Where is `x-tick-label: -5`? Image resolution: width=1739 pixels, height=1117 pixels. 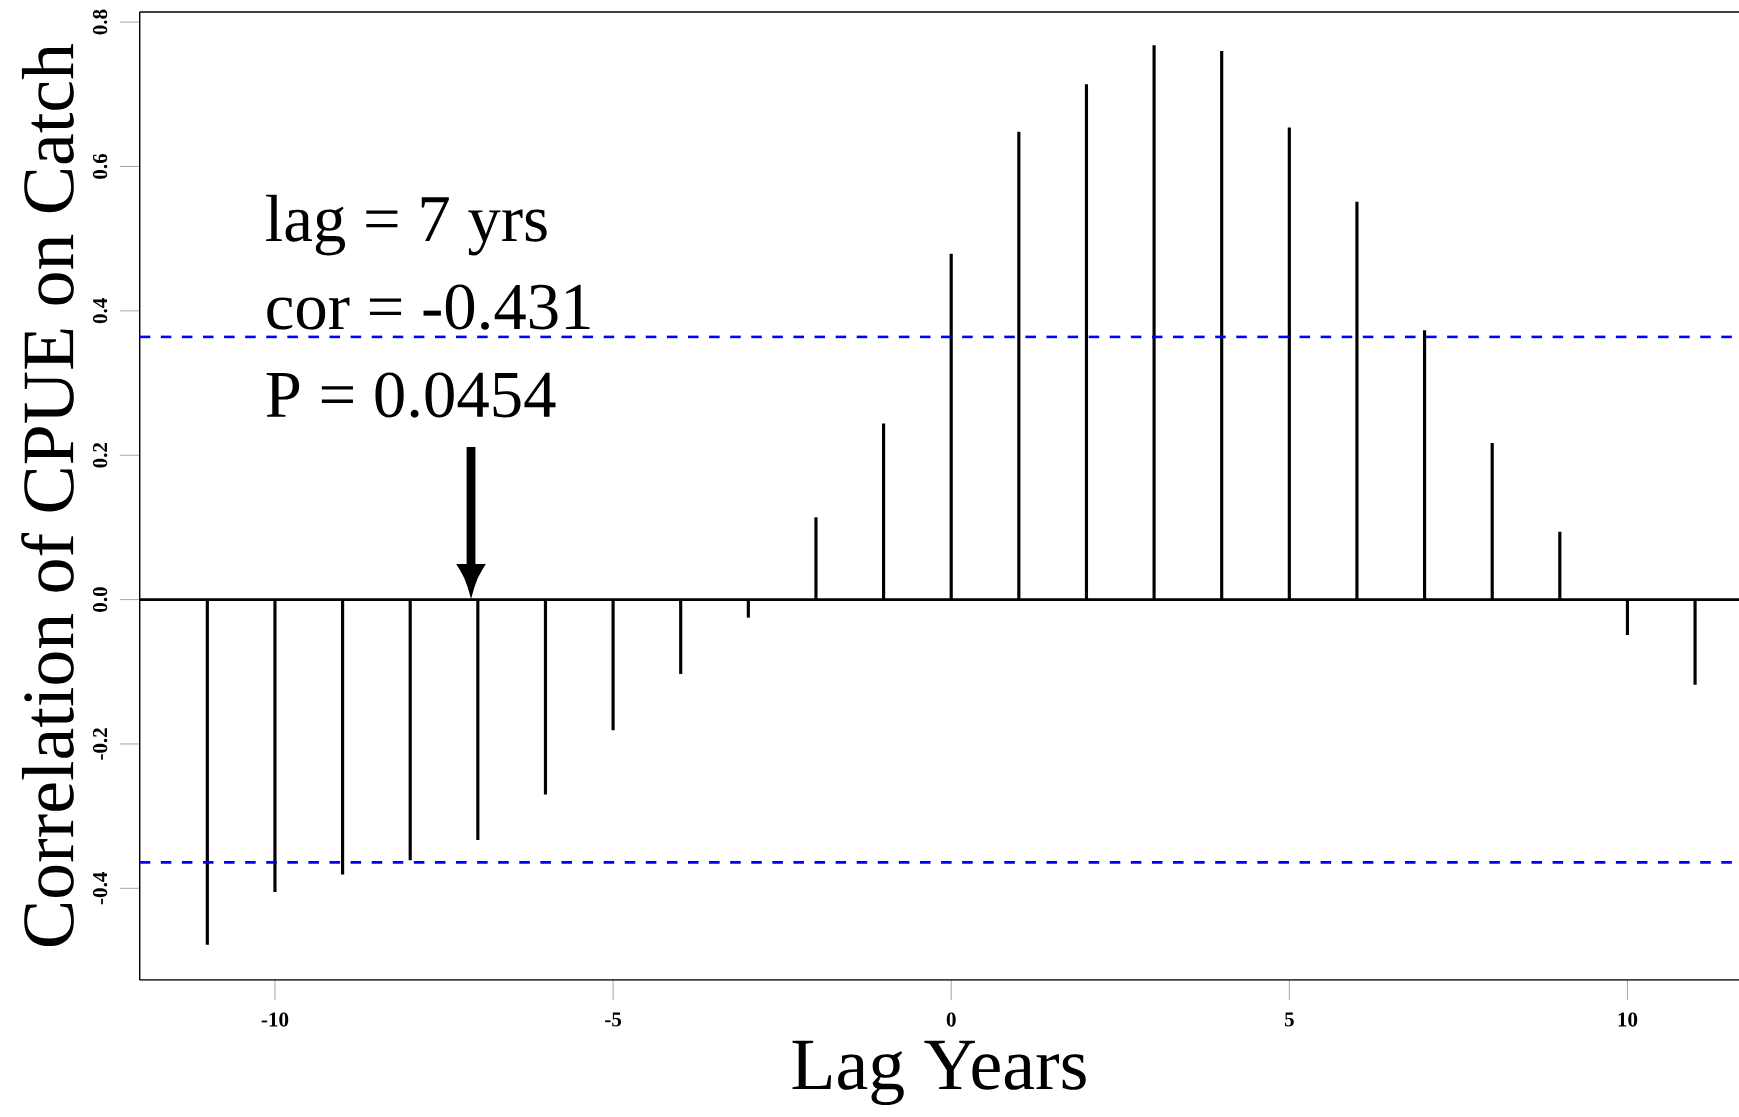 x-tick-label: -5 is located at coordinates (613, 1019).